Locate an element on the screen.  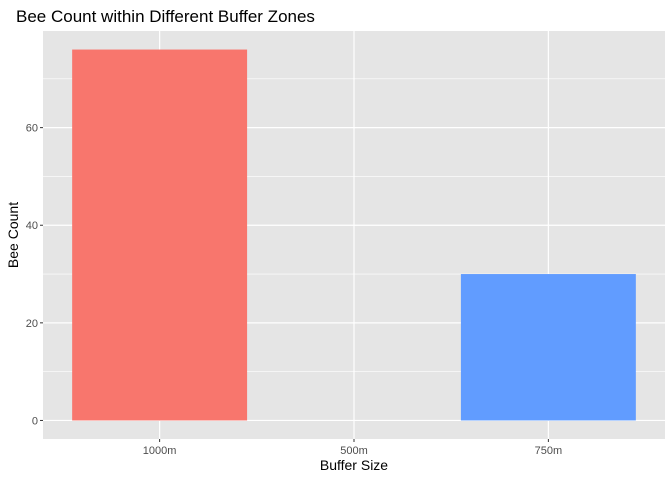
y-tick-label: 60 is located at coordinates (32, 129).